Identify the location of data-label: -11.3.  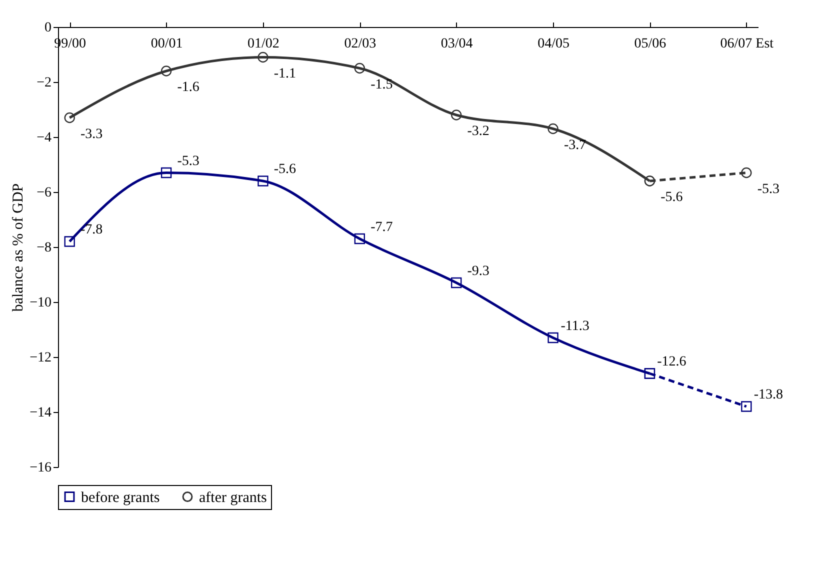
(575, 326).